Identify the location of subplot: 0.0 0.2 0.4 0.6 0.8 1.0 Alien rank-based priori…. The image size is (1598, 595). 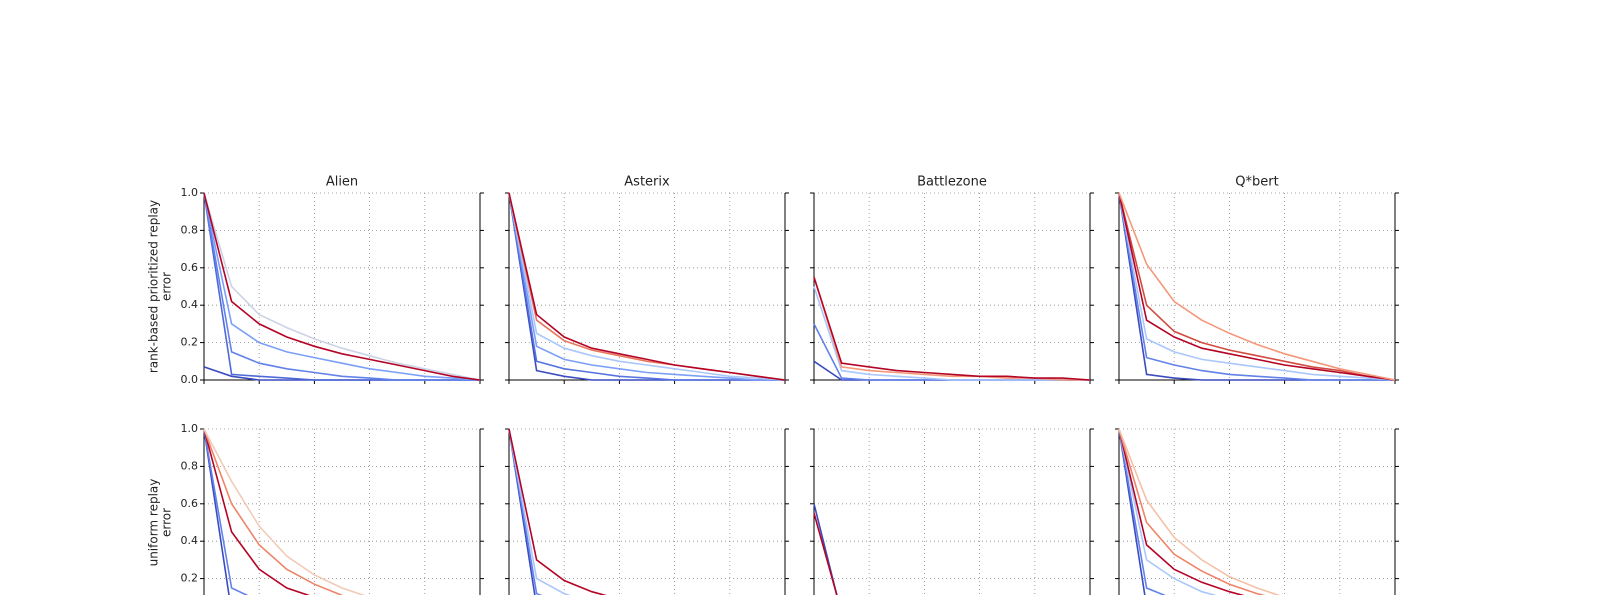
(315, 280).